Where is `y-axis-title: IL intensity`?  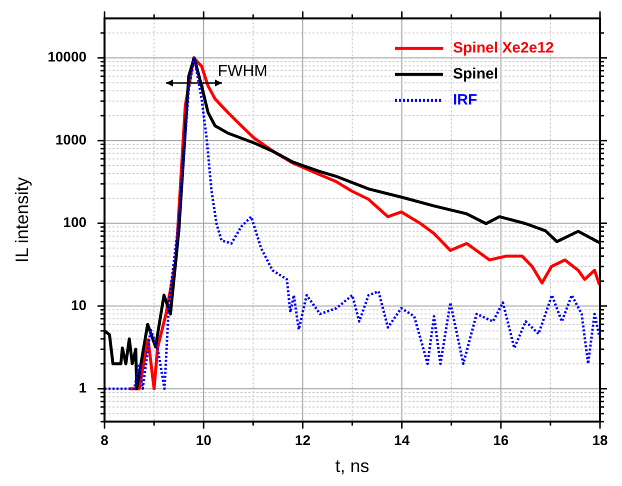
y-axis-title: IL intensity is located at coordinates (22, 220).